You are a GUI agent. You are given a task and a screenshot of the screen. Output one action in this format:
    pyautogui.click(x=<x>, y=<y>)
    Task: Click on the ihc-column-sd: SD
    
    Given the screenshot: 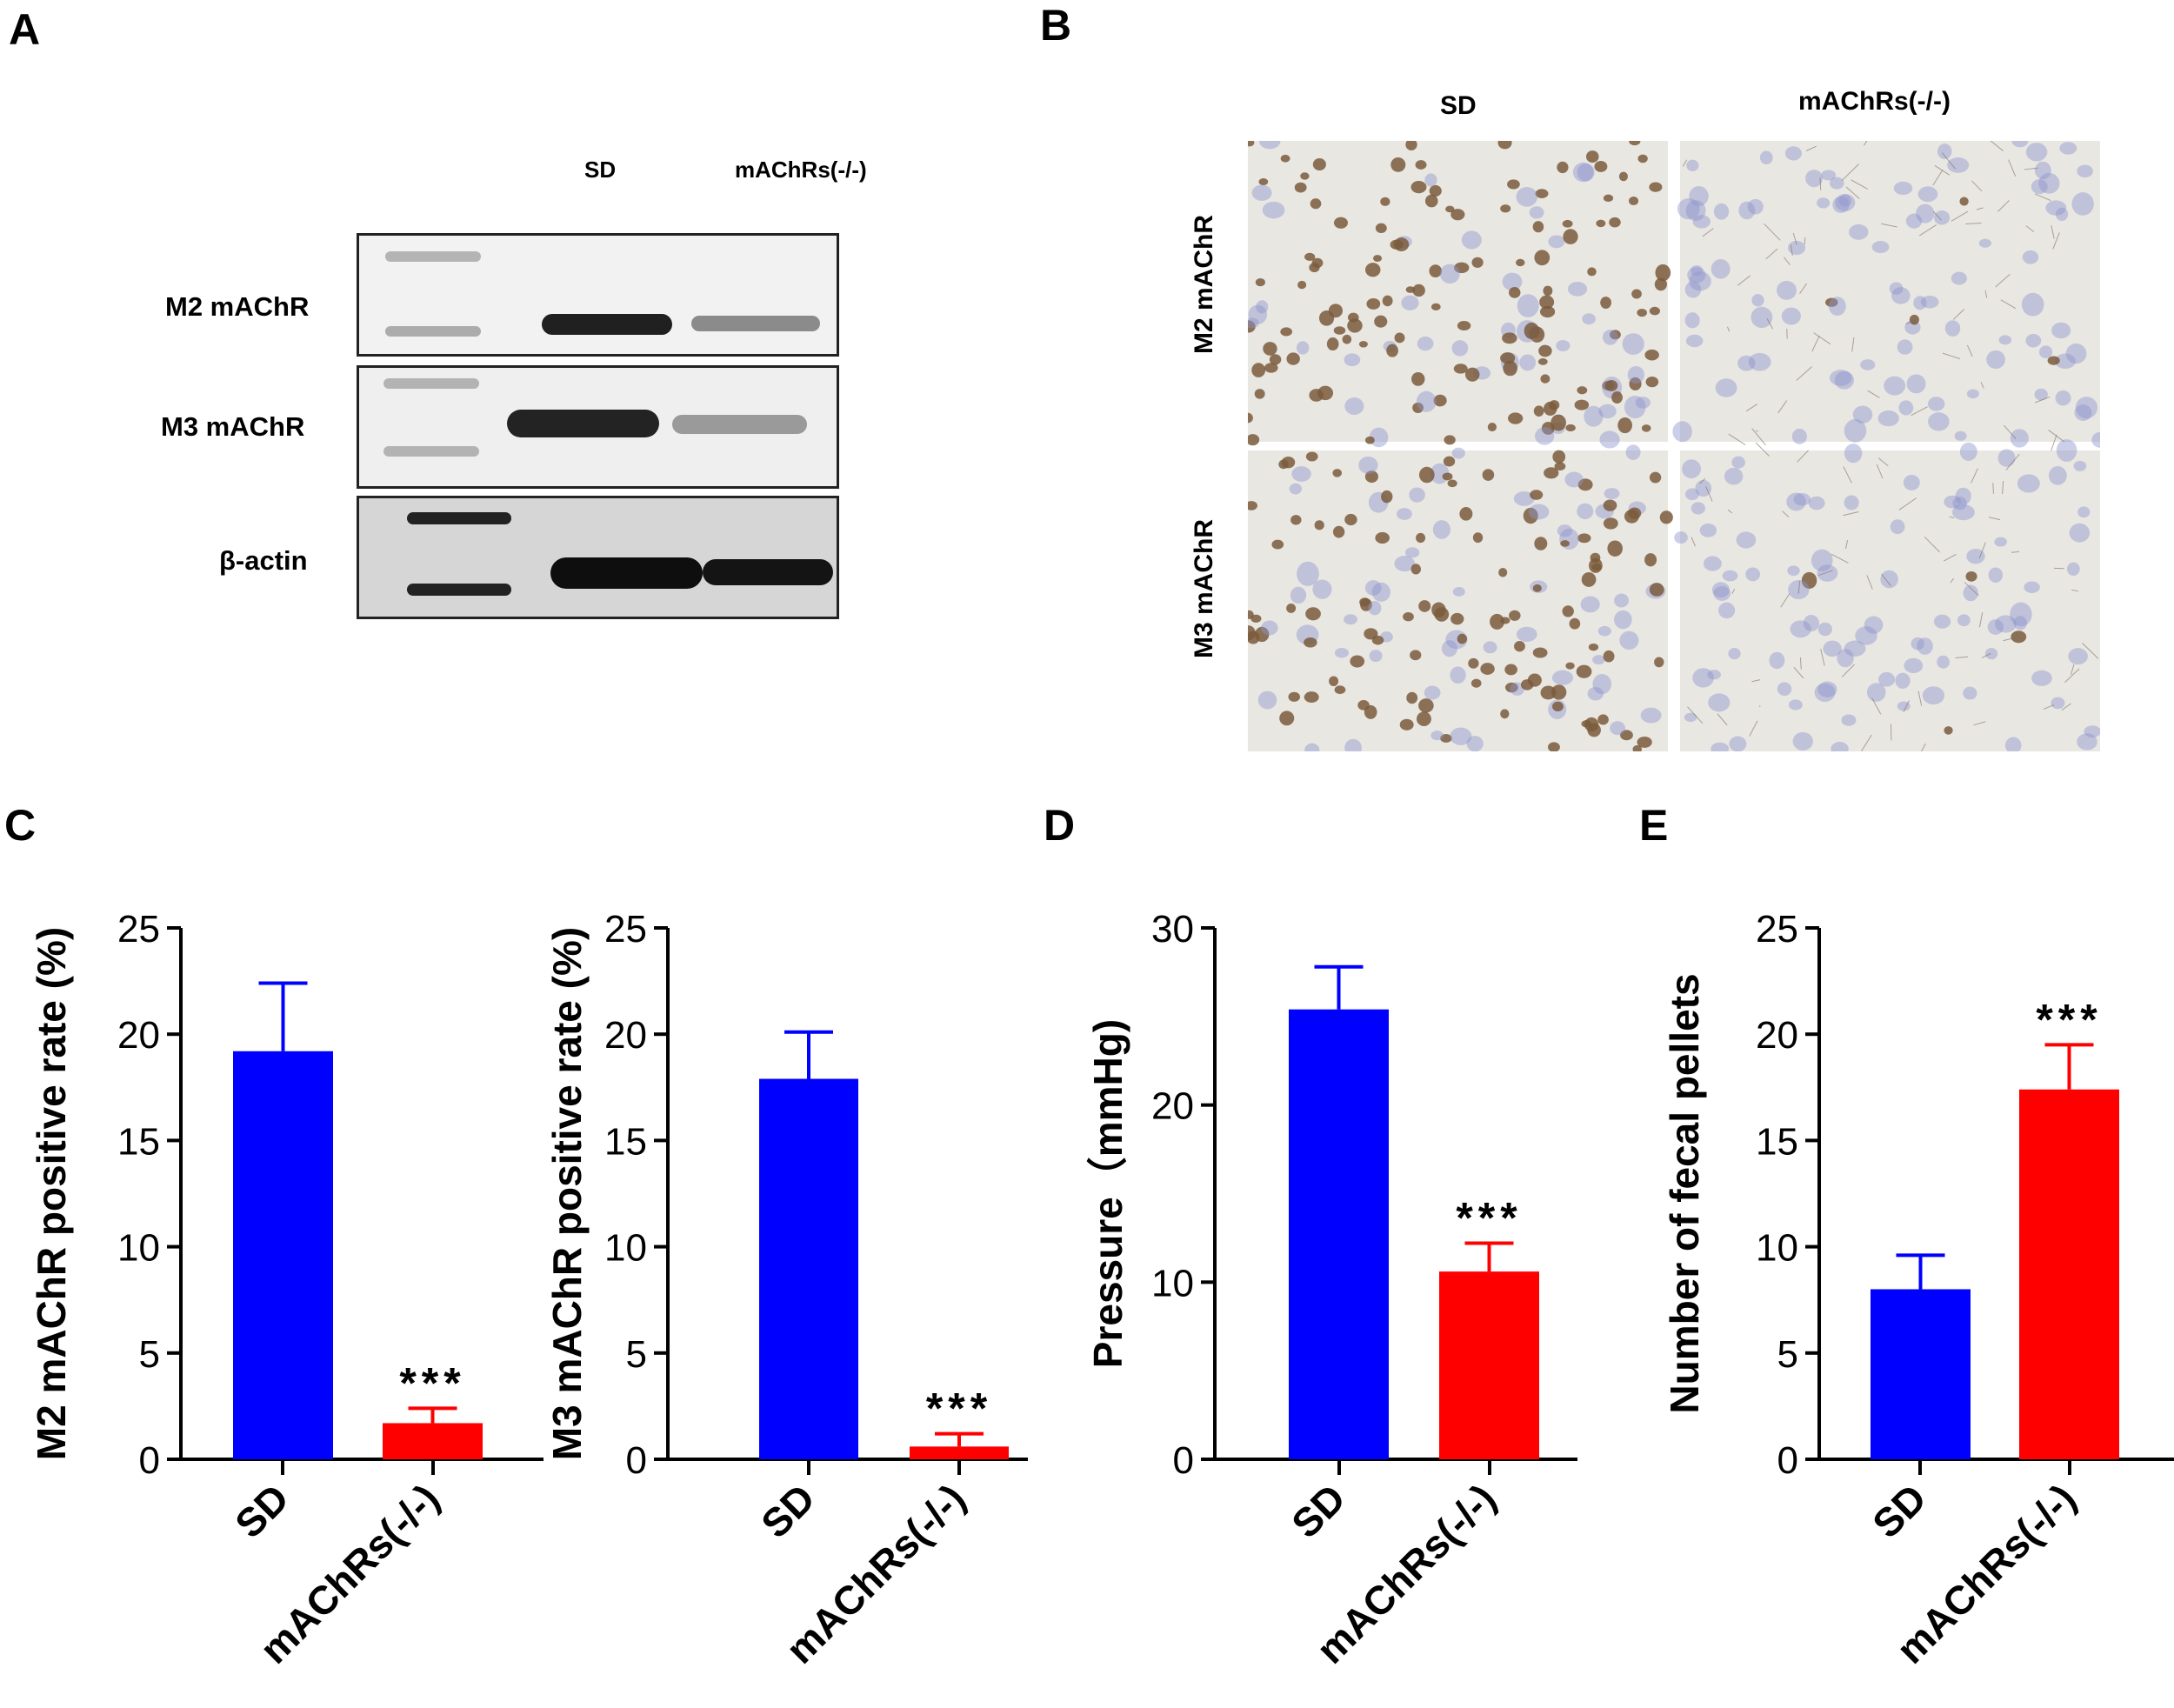 What is the action you would take?
    pyautogui.click(x=1458, y=105)
    